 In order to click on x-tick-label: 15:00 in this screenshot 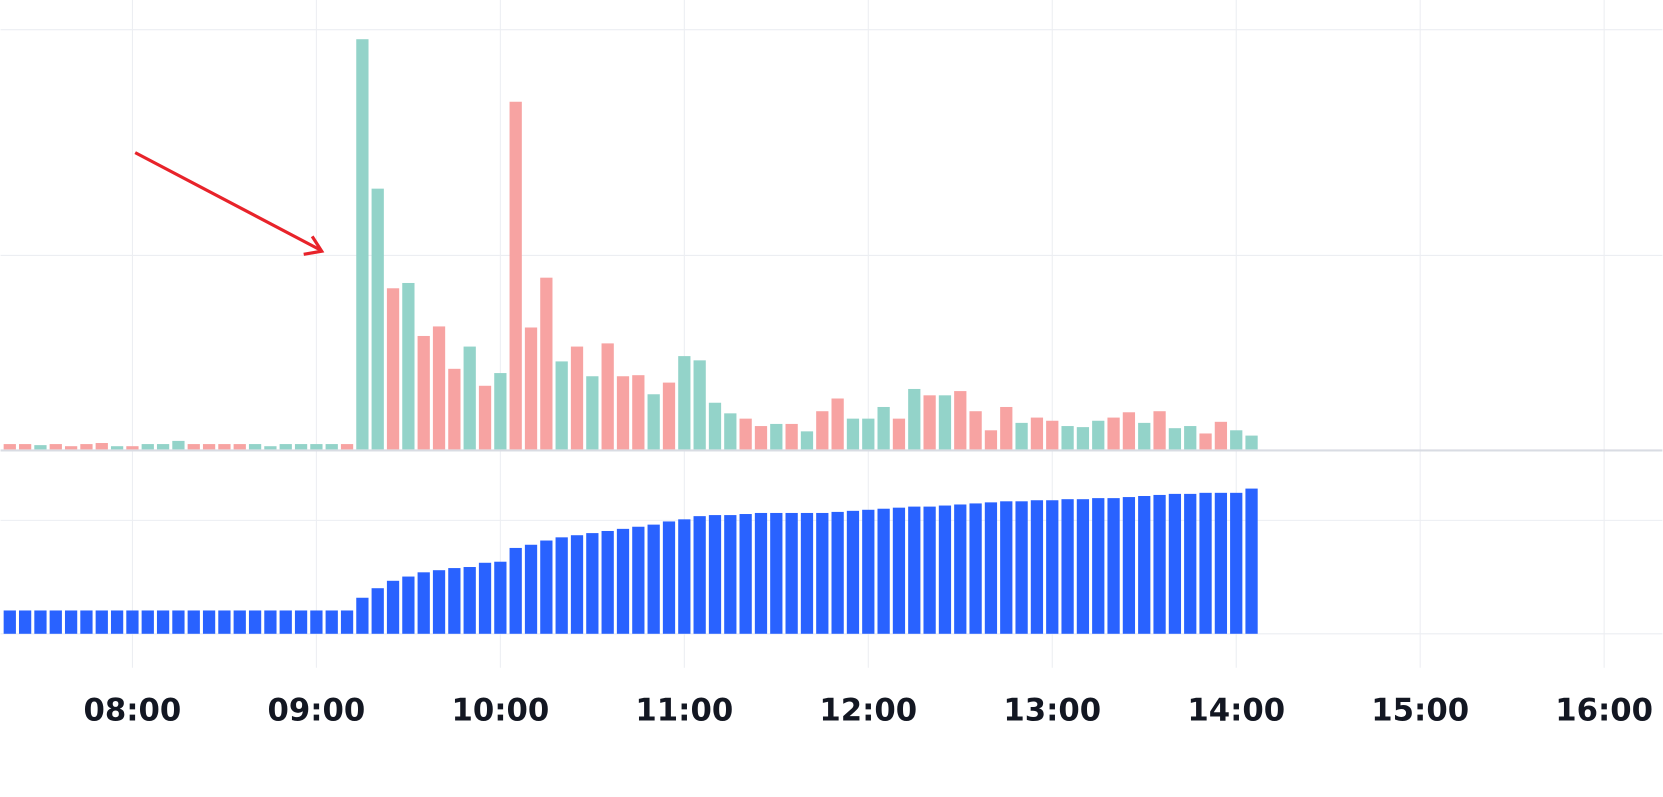, I will do `click(1420, 711)`.